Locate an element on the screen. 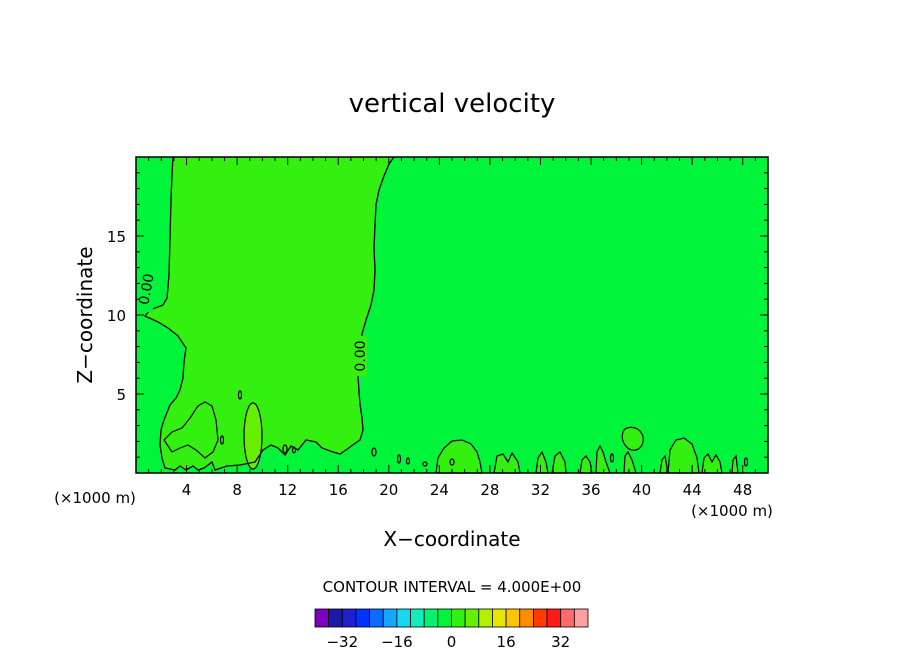 The height and width of the screenshot is (654, 904). x-tick-label: 4 is located at coordinates (187, 490).